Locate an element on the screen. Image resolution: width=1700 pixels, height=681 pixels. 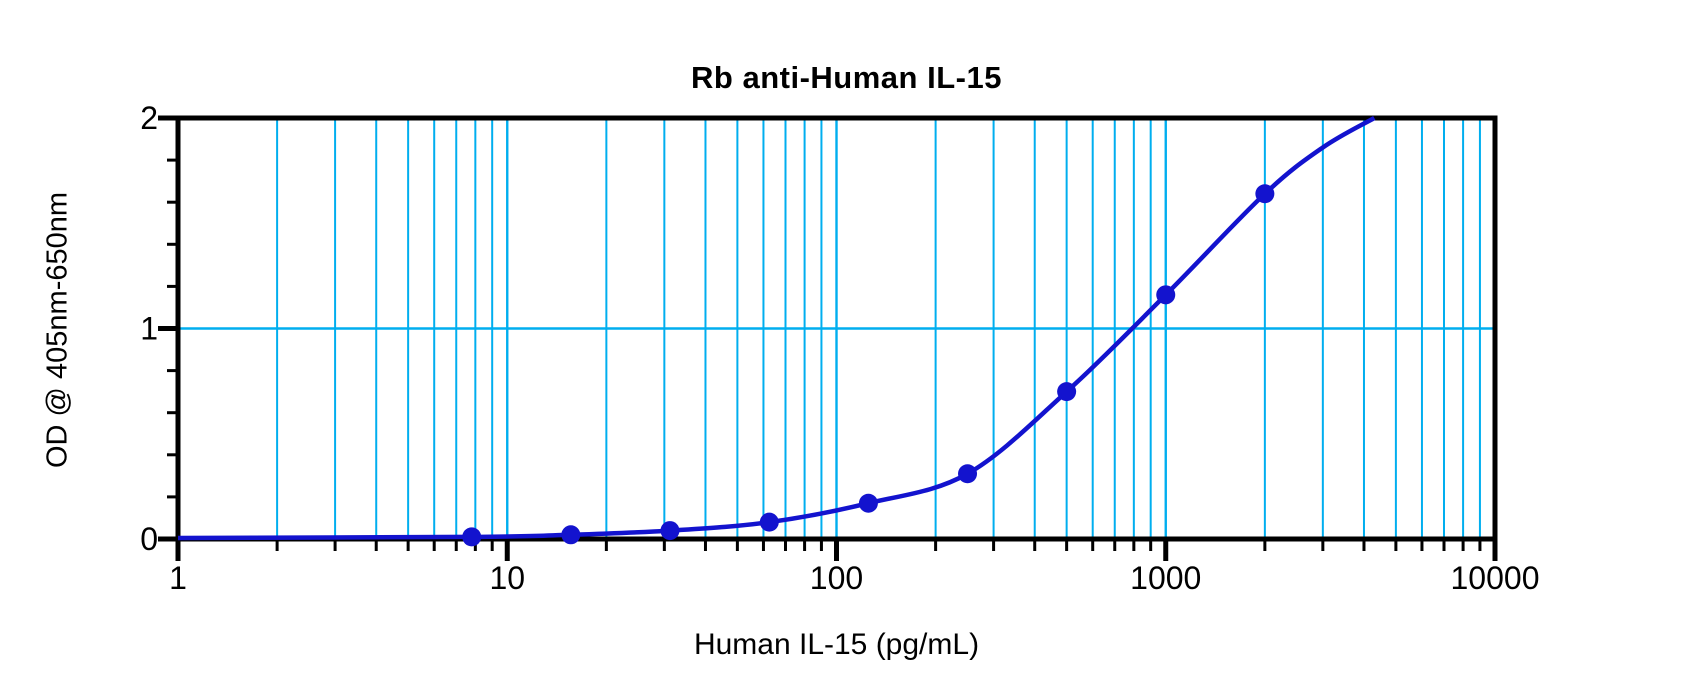
chart-title: Rb anti-Human IL-15 is located at coordinates (846, 77).